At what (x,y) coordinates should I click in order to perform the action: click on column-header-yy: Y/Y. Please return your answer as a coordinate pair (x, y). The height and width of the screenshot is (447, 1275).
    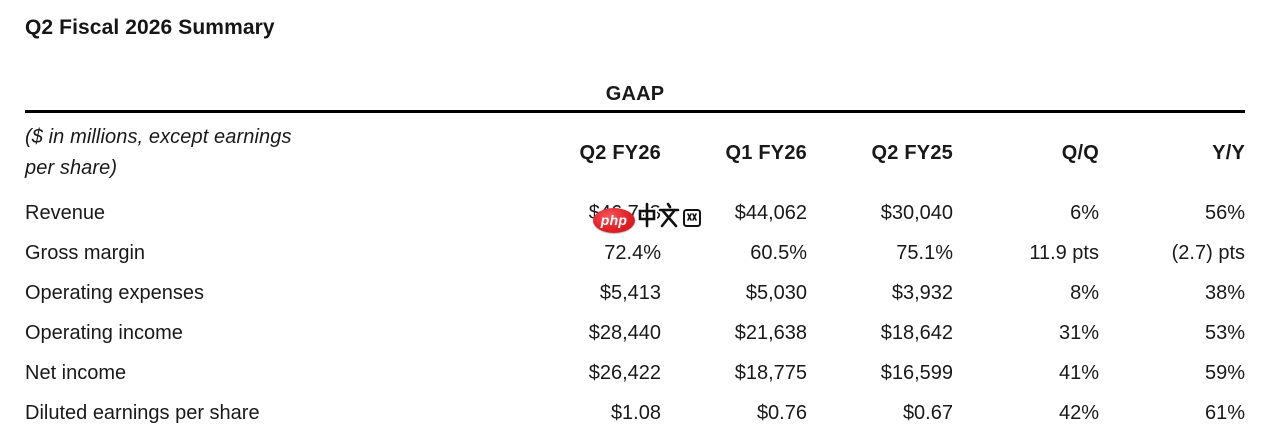
    Looking at the image, I should click on (1228, 152).